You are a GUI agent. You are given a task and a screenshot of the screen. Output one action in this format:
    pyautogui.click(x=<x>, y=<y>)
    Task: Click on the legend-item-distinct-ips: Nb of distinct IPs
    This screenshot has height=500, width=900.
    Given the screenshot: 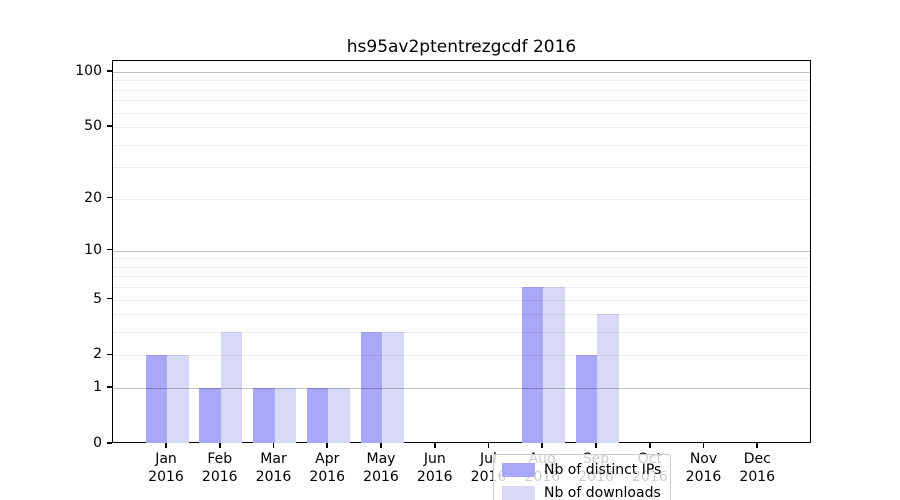 What is the action you would take?
    pyautogui.click(x=581, y=470)
    